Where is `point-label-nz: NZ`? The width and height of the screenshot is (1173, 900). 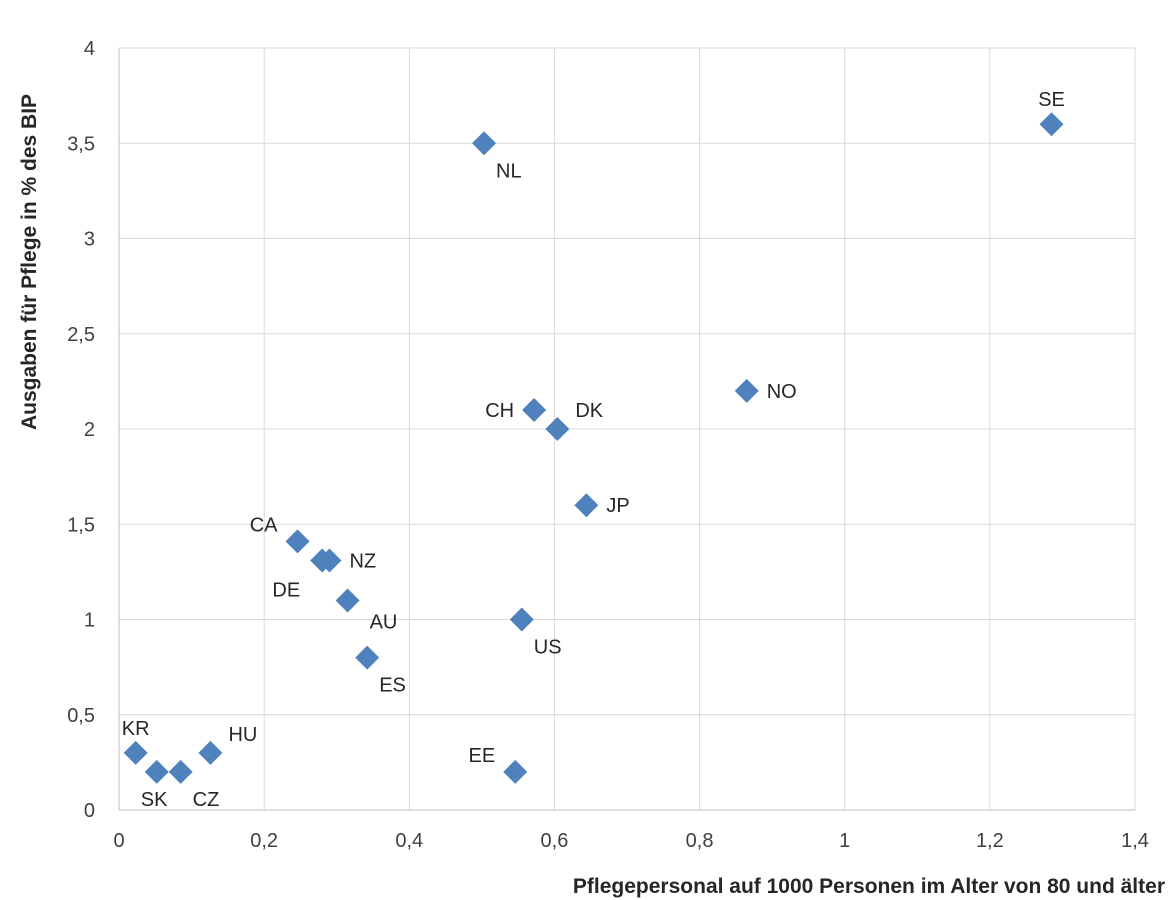
point-label-nz: NZ is located at coordinates (362, 561).